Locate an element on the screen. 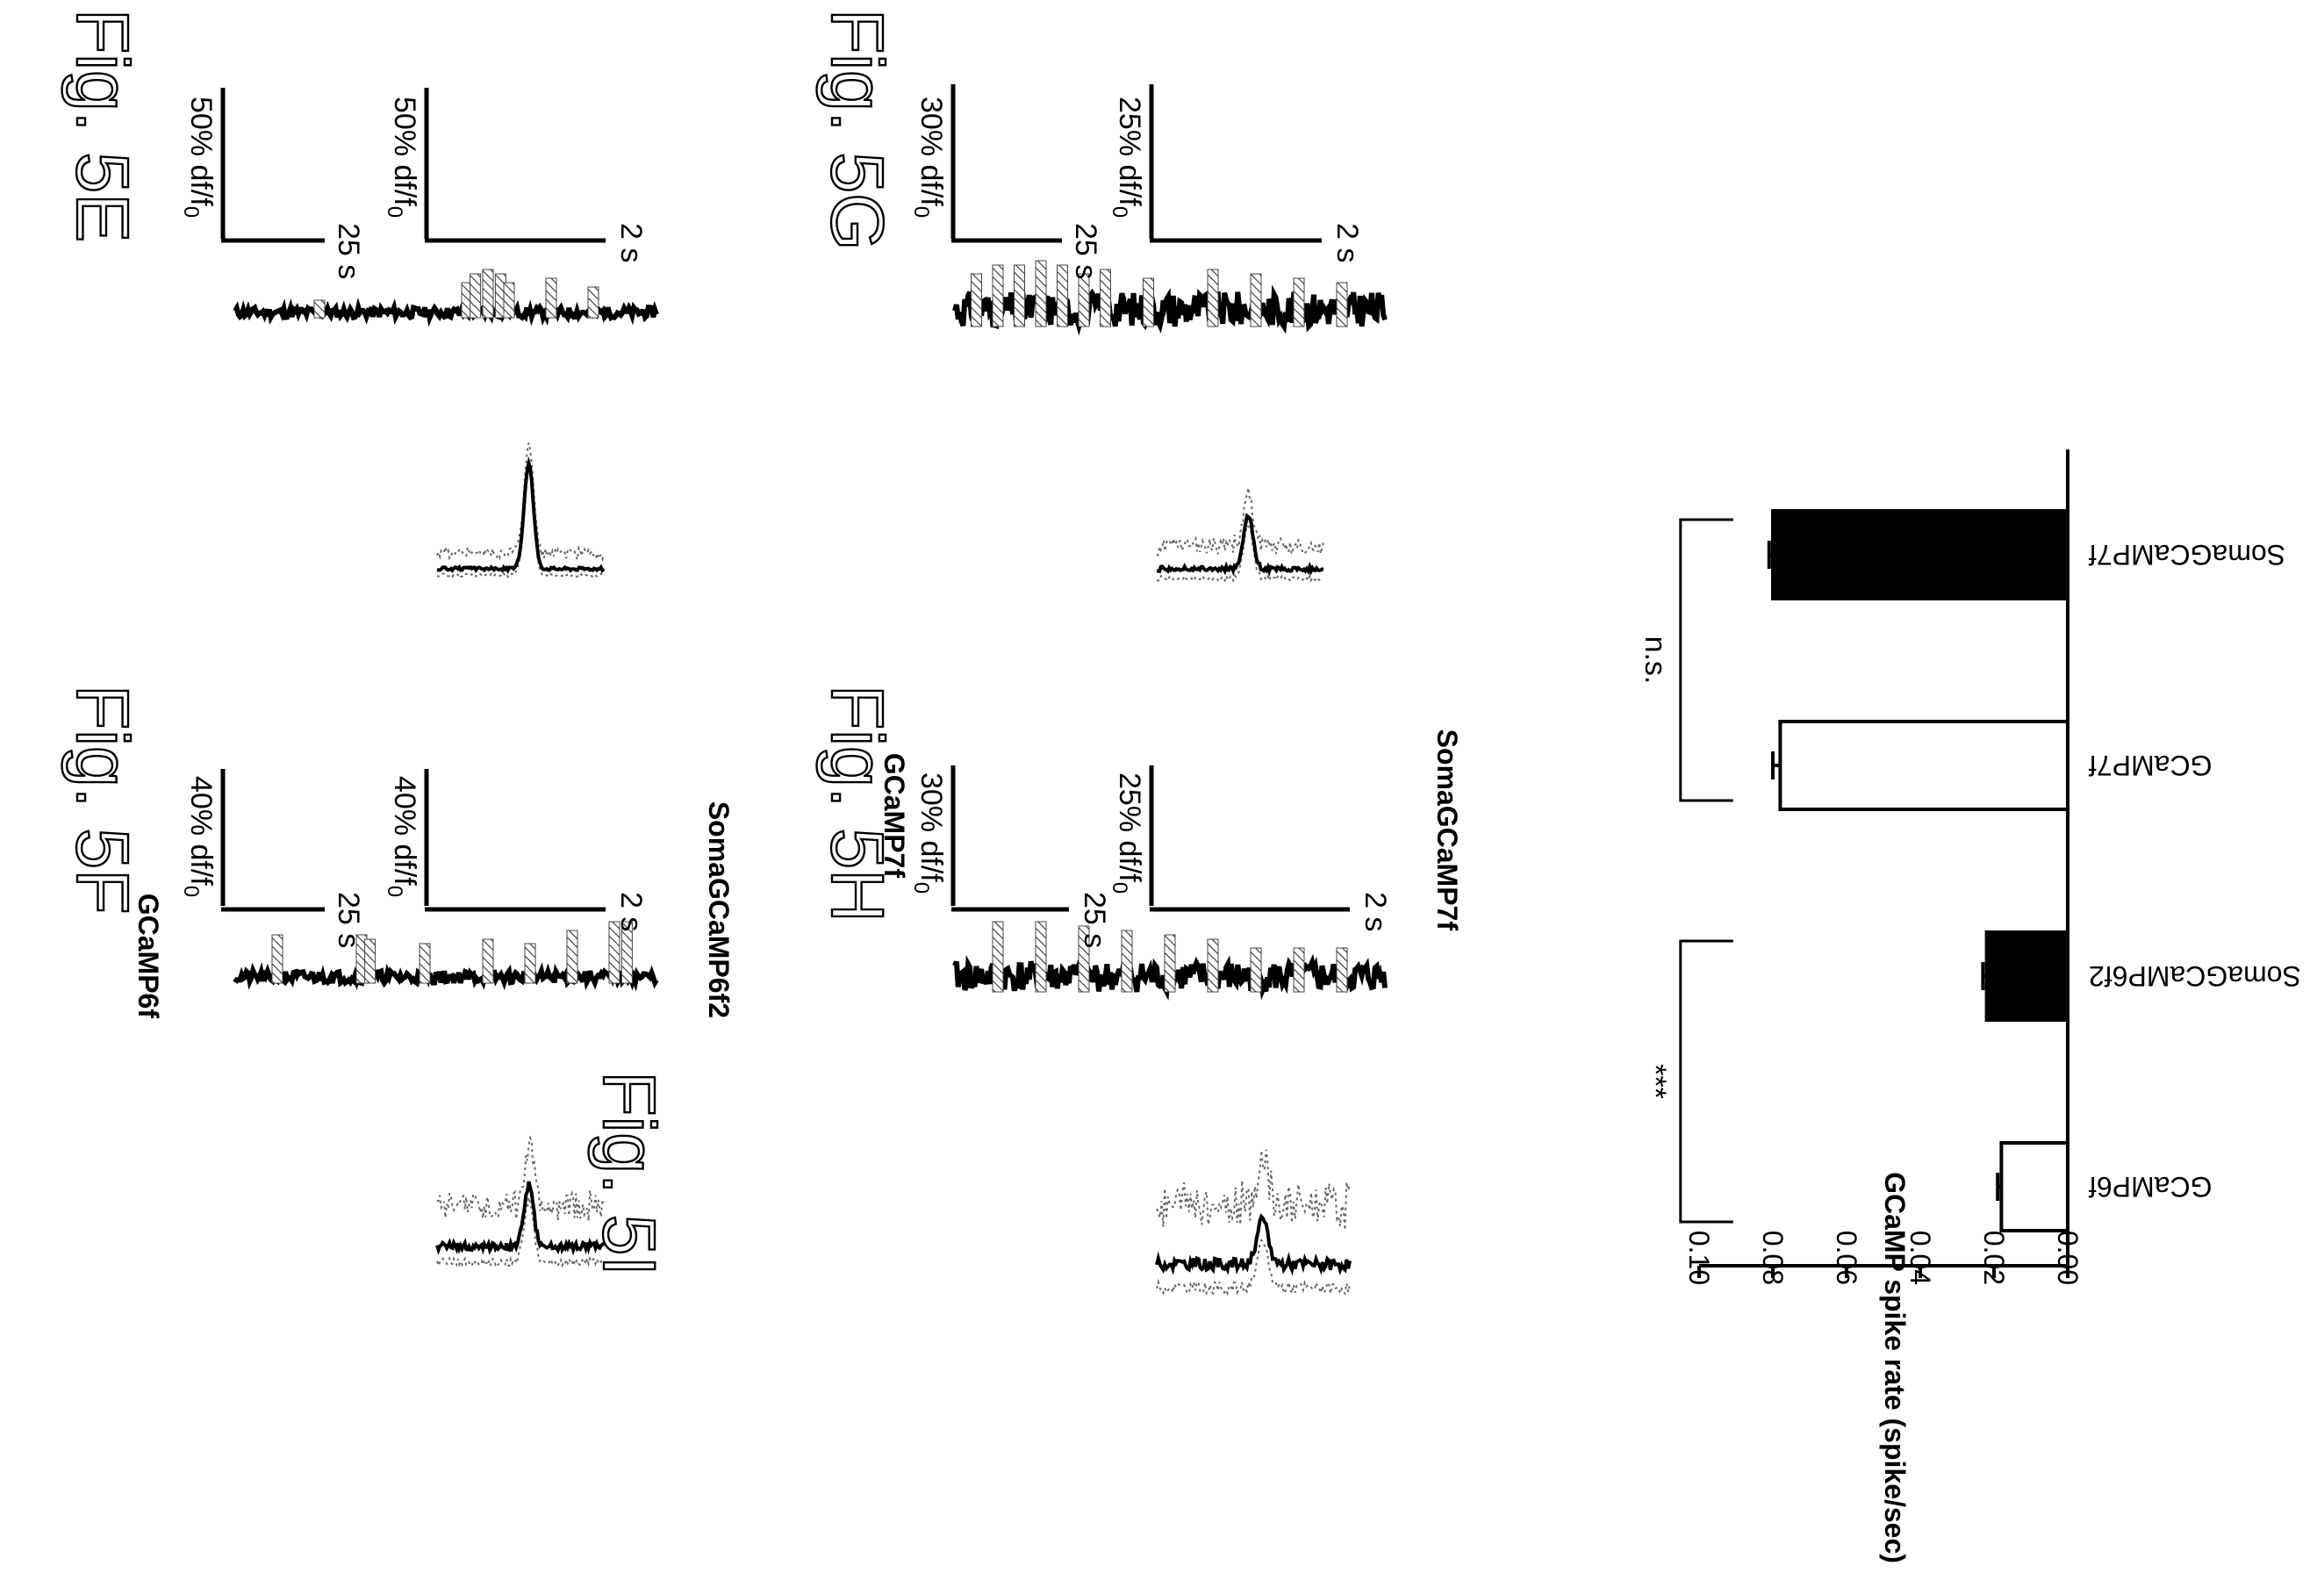 Image resolution: width=2324 pixels, height=1573 pixels. value-axis-tick-label: 0.10 is located at coordinates (1699, 1258).